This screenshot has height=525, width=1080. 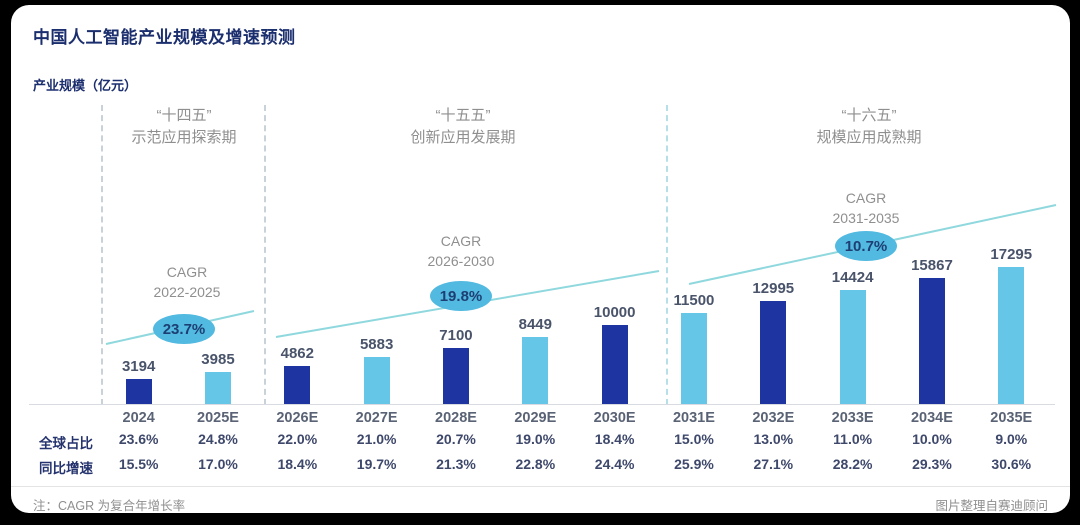 I want to click on y-axis-label: 产业规模（亿元）, so click(x=85, y=85).